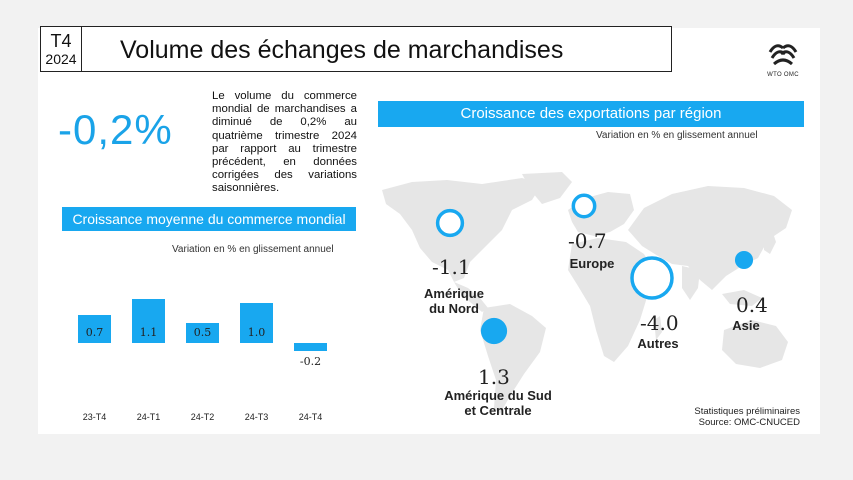 This screenshot has width=853, height=480. What do you see at coordinates (149, 332) in the screenshot?
I see `bar-value-label: 1.1` at bounding box center [149, 332].